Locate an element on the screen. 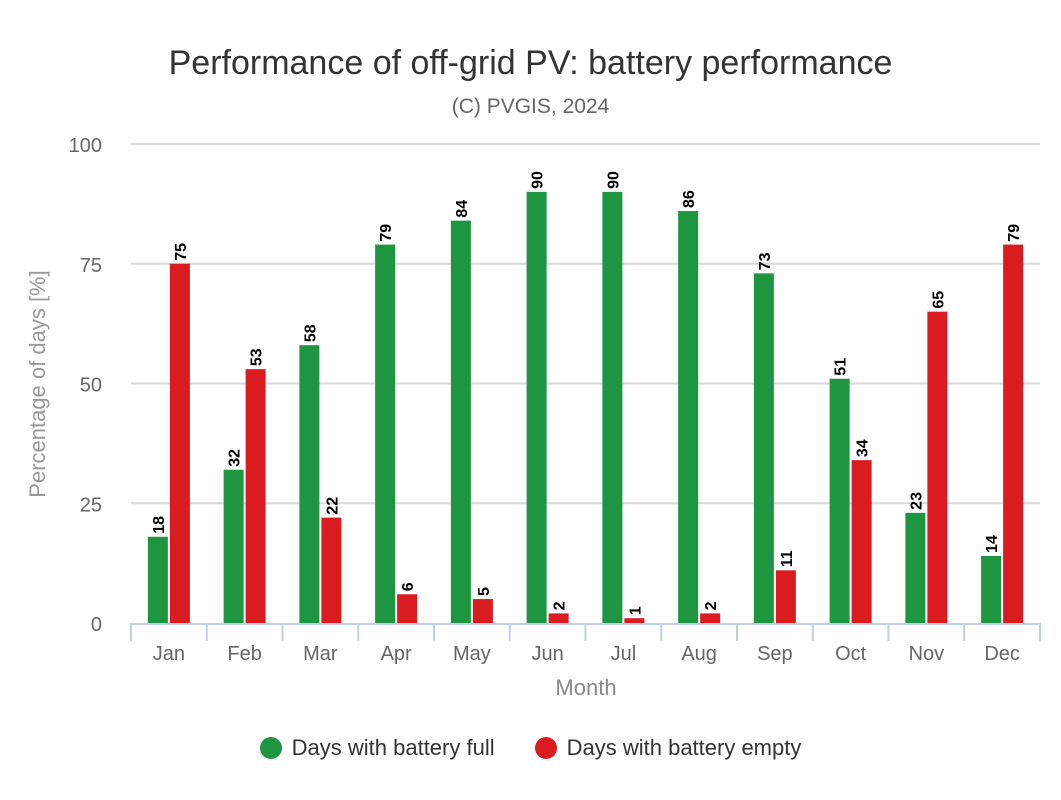 The width and height of the screenshot is (1061, 800). data-label: 58 is located at coordinates (310, 333).